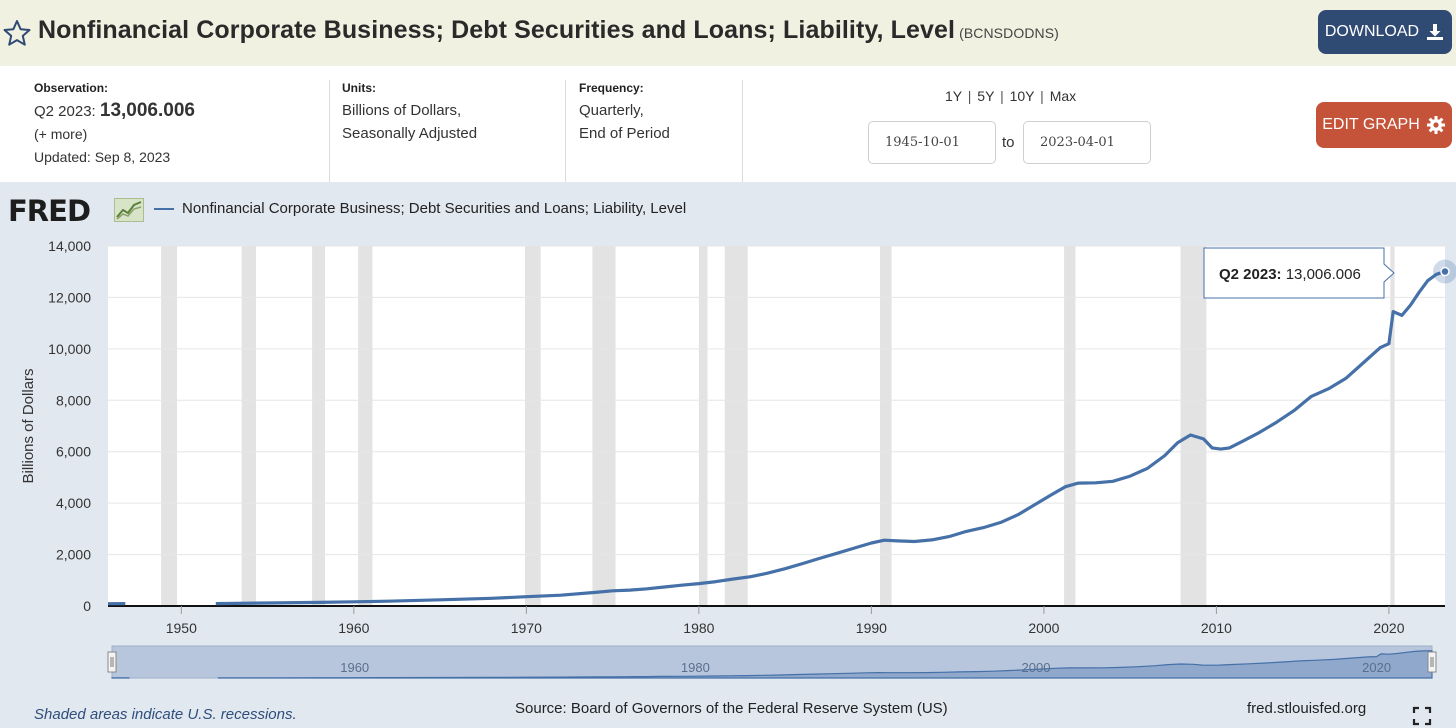 This screenshot has height=728, width=1456. I want to click on x-tick-label: 2020, so click(1388, 628).